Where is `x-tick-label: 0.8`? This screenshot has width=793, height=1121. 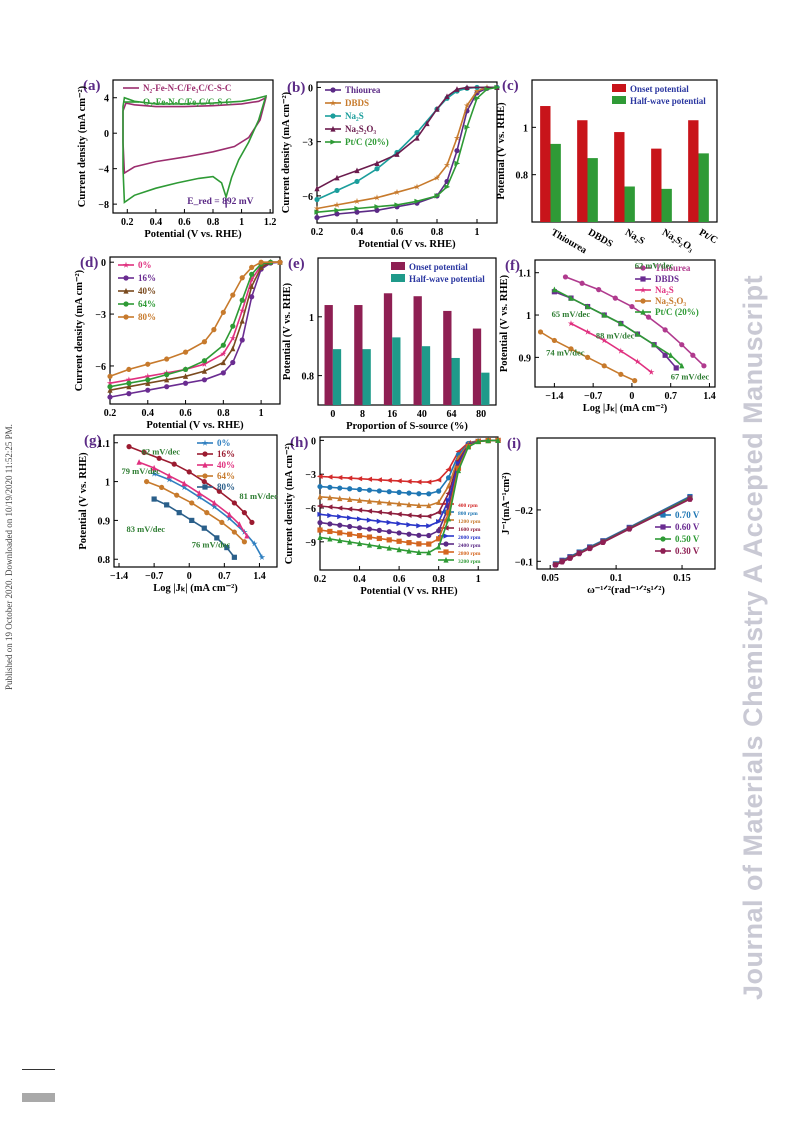
x-tick-label: 0.8 is located at coordinates (438, 579).